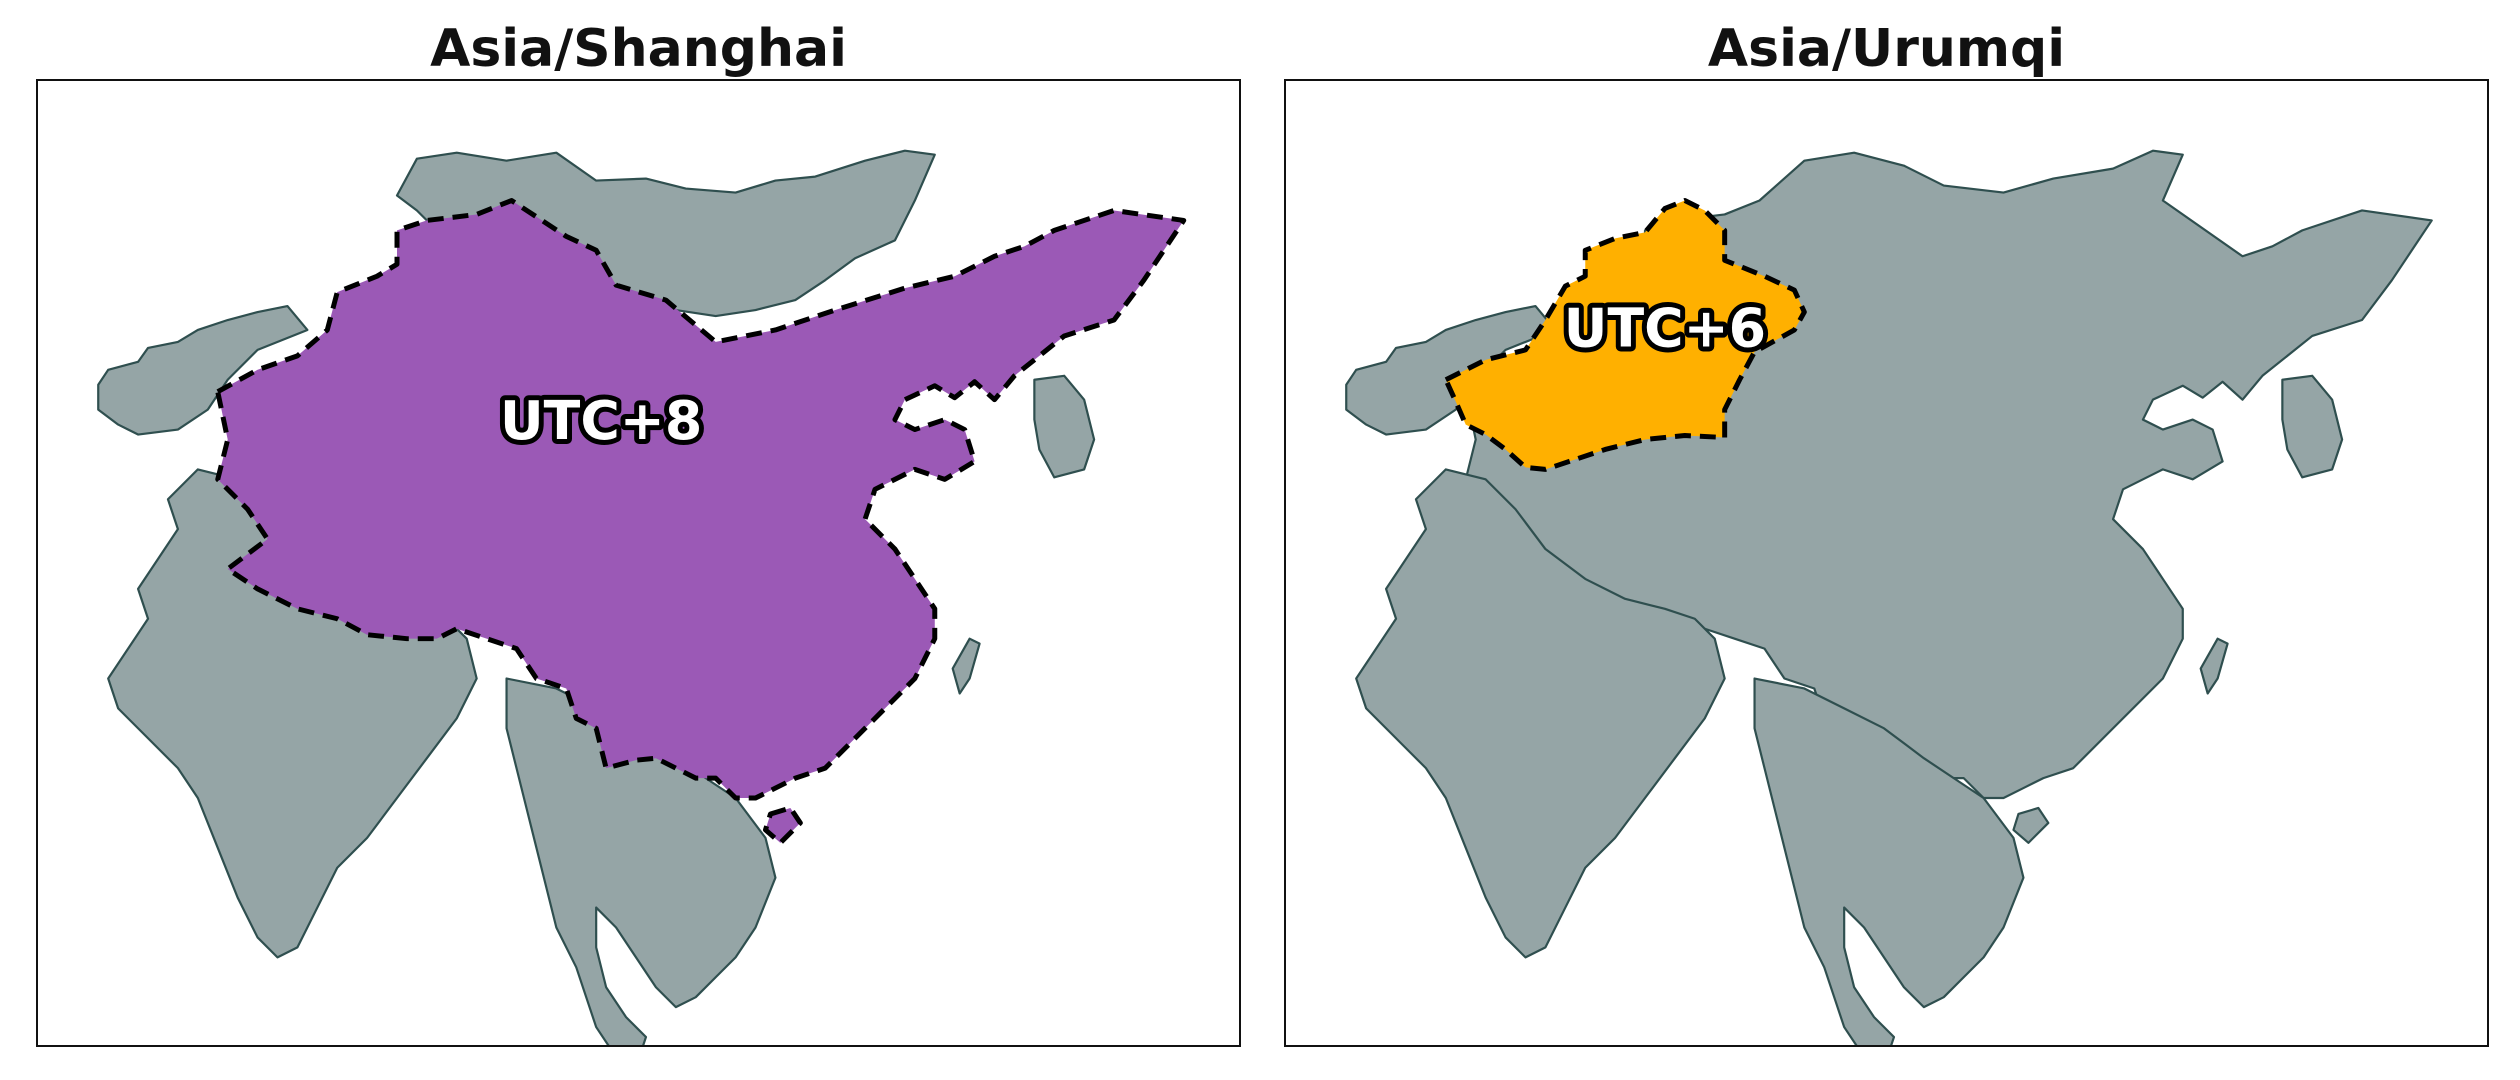 The image size is (2520, 1080). I want to click on utc-label: UTC+6, so click(1665, 328).